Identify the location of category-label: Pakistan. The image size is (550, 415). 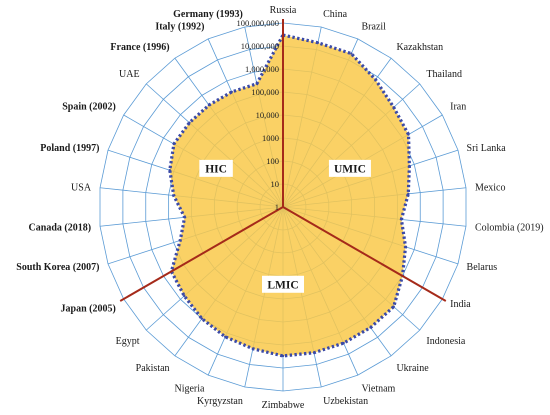
(153, 368).